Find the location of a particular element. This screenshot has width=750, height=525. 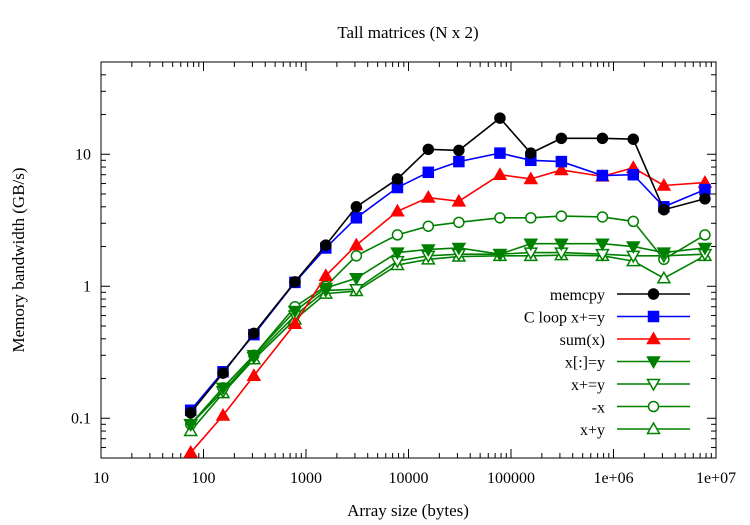

legend-label: -x is located at coordinates (598, 408).